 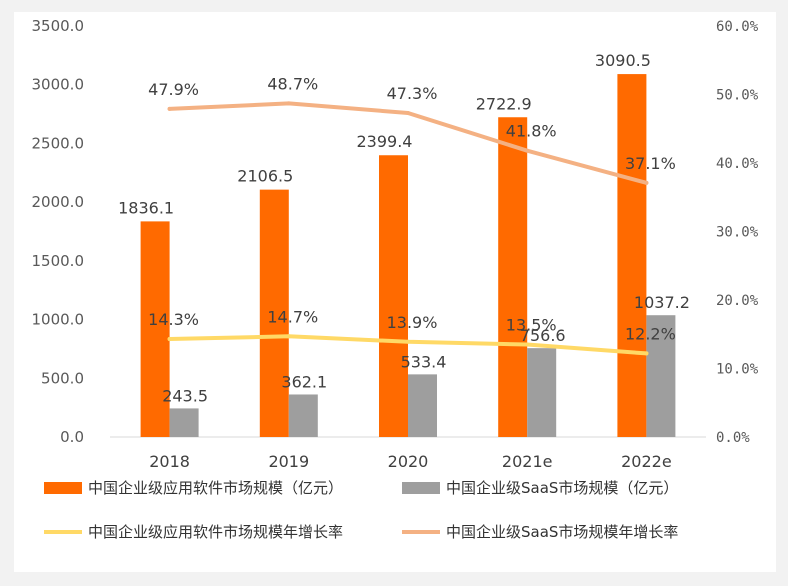 What do you see at coordinates (173, 89) in the screenshot?
I see `line-data-label: 47.9%` at bounding box center [173, 89].